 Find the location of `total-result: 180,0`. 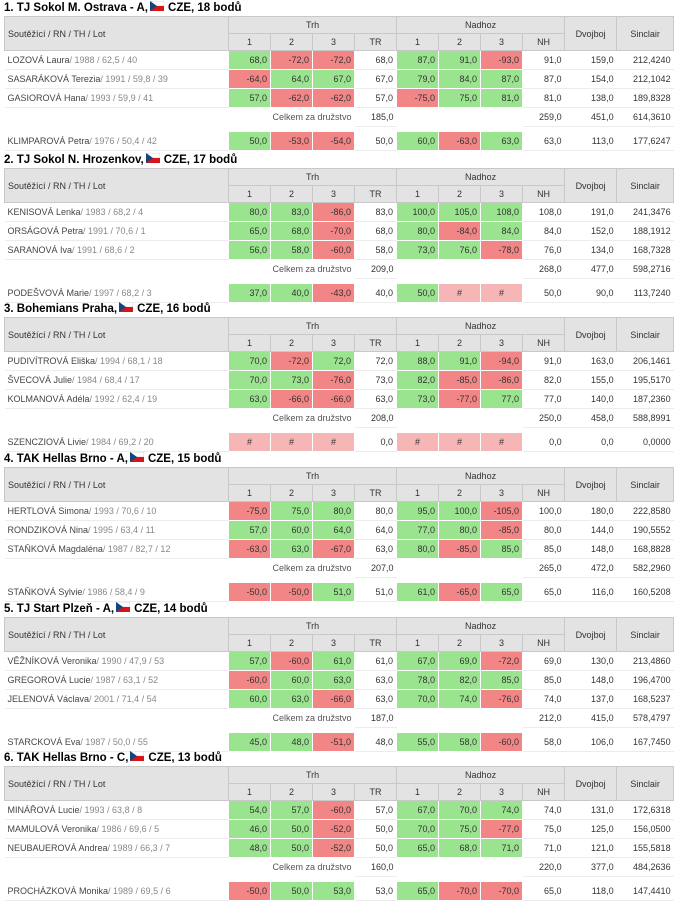

total-result: 180,0 is located at coordinates (590, 511).